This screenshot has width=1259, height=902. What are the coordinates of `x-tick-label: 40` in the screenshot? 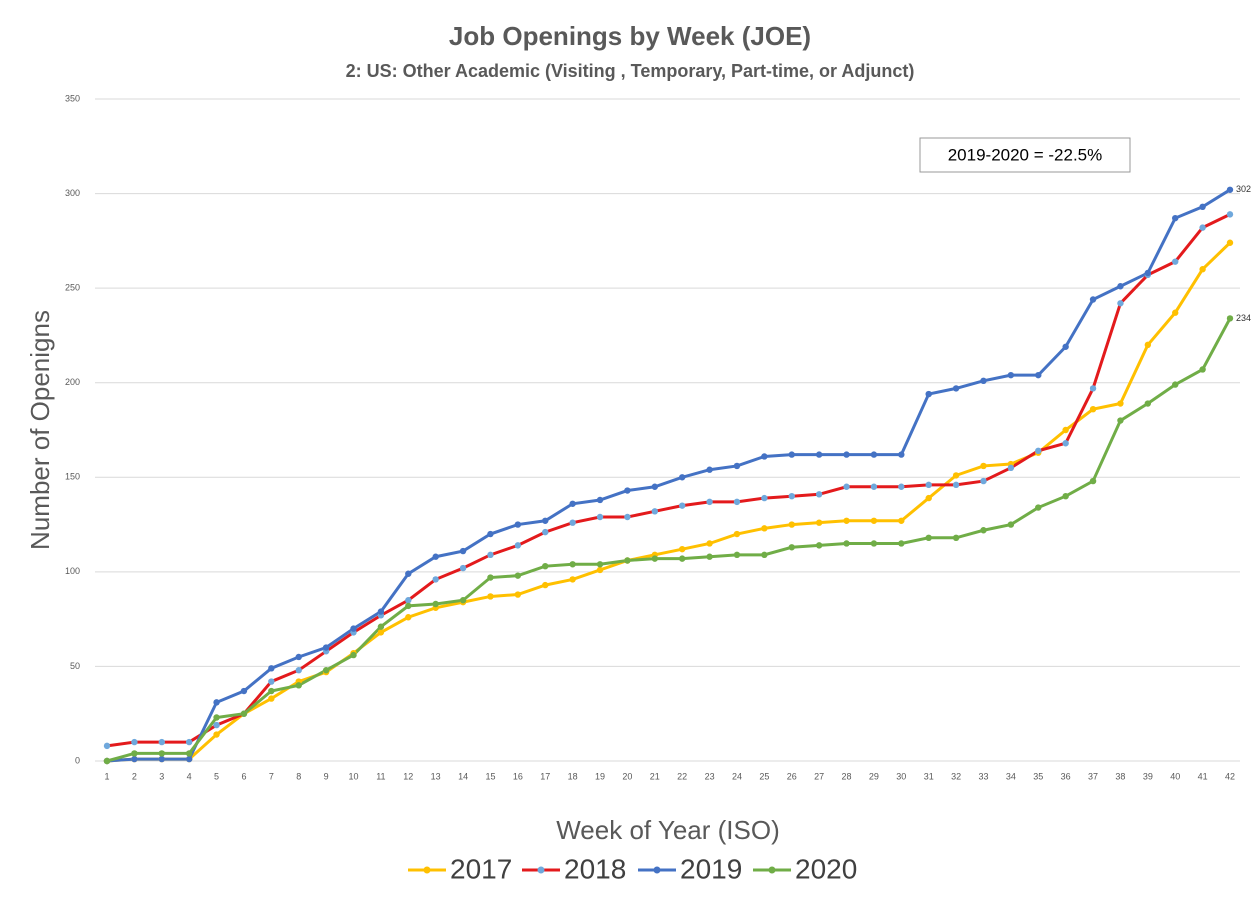 It's located at (1175, 776).